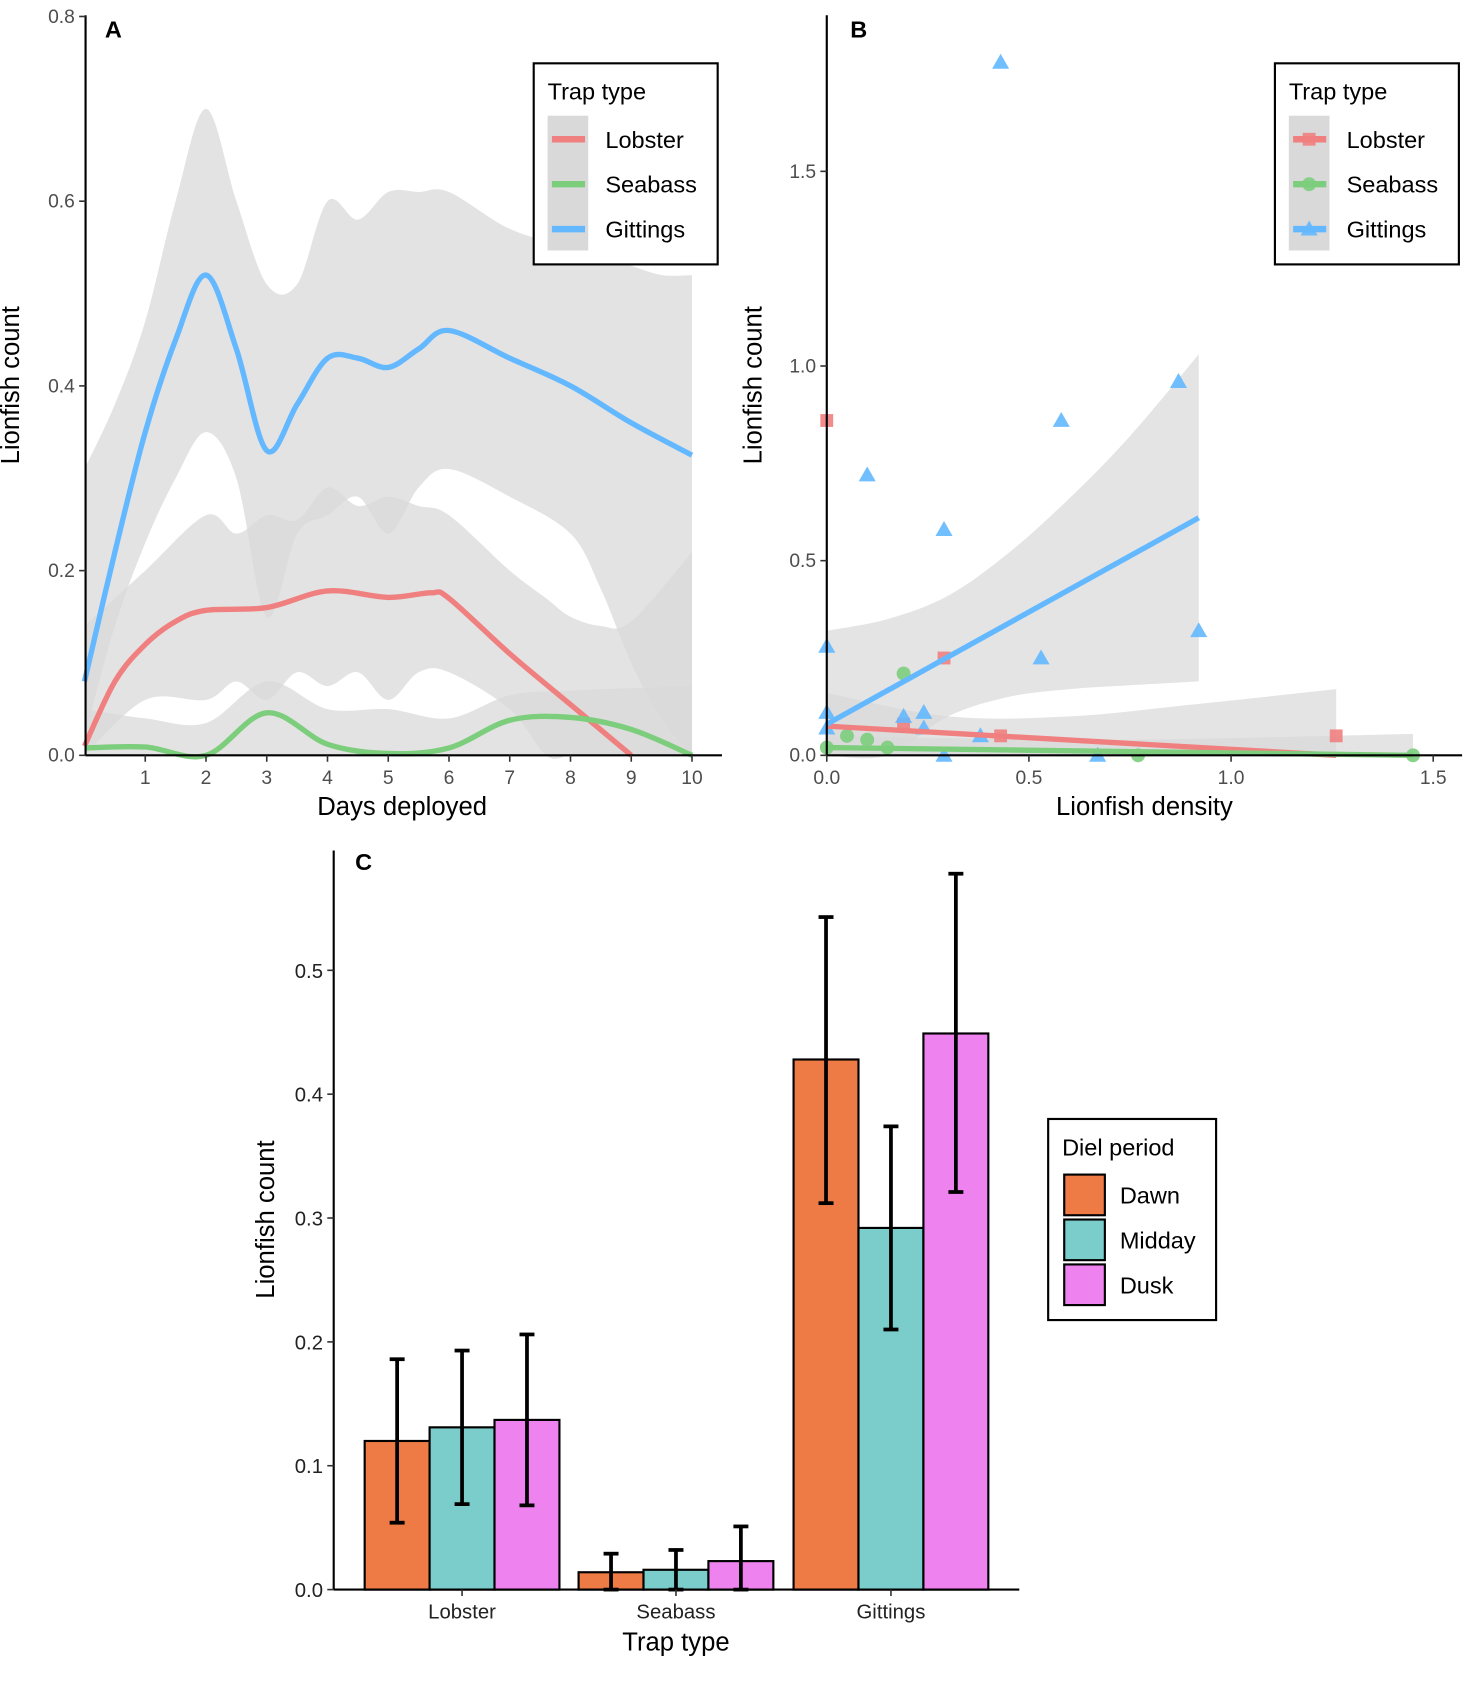 This screenshot has width=1476, height=1685. I want to click on point-lobster, so click(1336, 736).